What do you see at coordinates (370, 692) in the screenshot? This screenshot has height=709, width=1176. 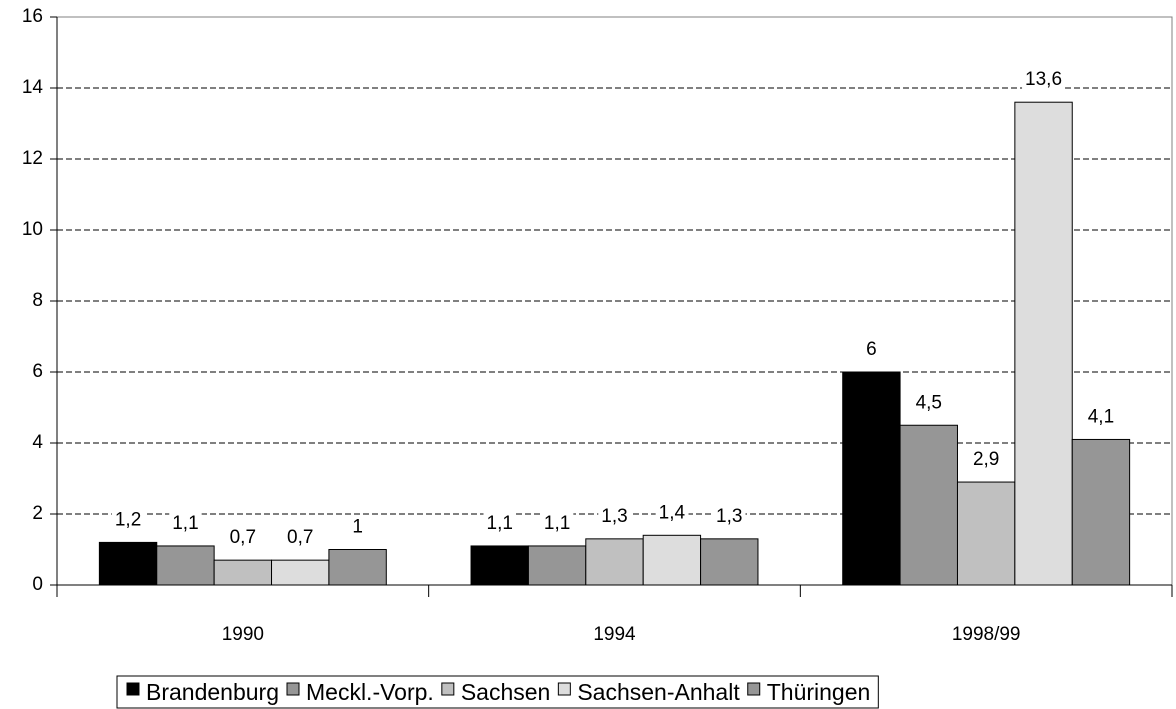 I see `legend-label: Meckl.-Vorp.` at bounding box center [370, 692].